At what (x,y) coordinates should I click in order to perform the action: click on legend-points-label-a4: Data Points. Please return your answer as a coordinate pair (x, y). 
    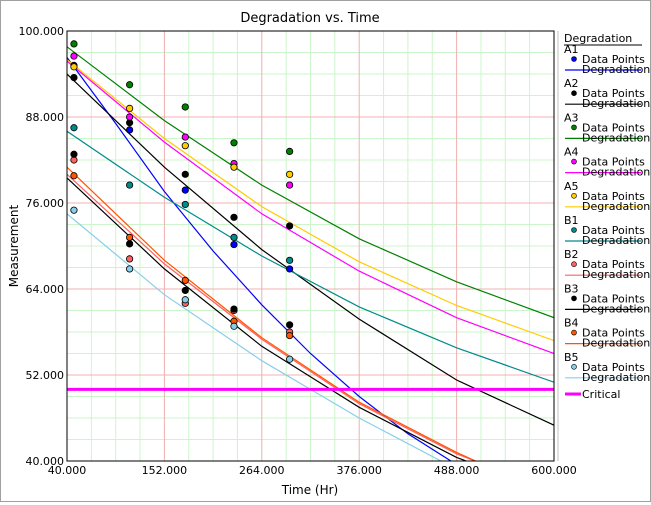
    Looking at the image, I should click on (613, 162).